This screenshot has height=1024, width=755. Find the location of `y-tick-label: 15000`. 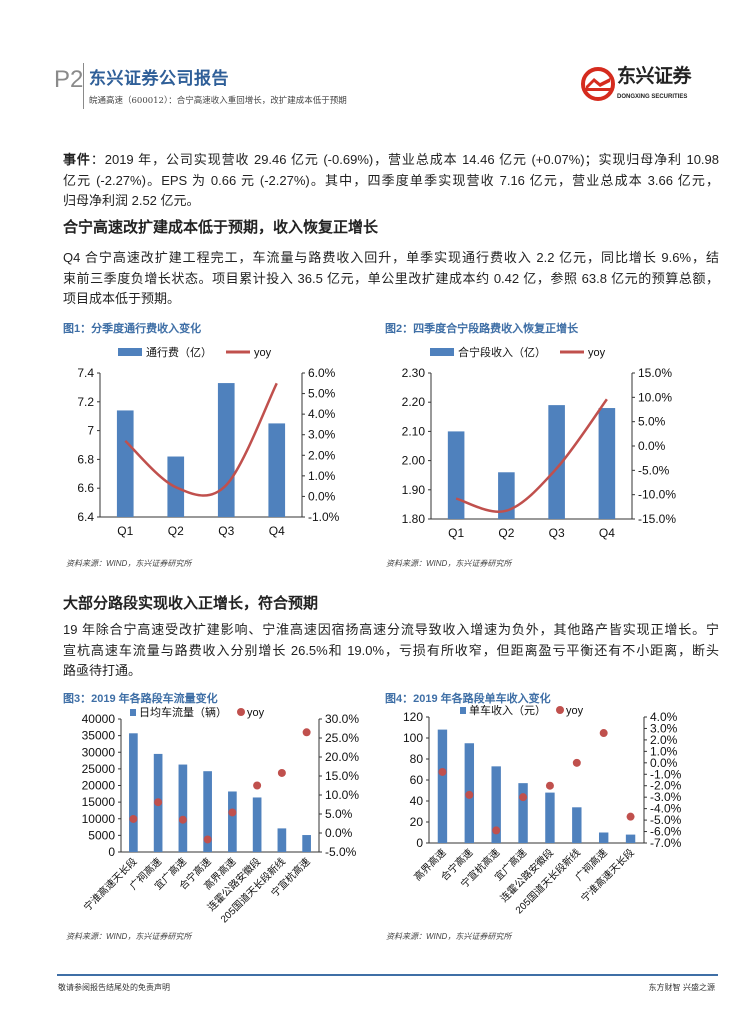

y-tick-label: 15000 is located at coordinates (99, 802).